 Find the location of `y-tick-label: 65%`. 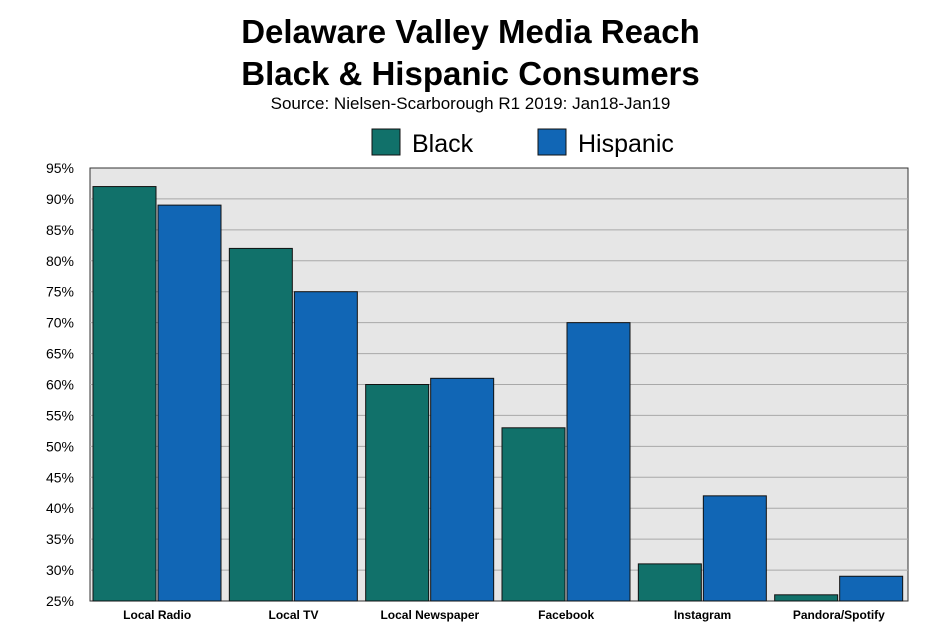

y-tick-label: 65% is located at coordinates (60, 354).